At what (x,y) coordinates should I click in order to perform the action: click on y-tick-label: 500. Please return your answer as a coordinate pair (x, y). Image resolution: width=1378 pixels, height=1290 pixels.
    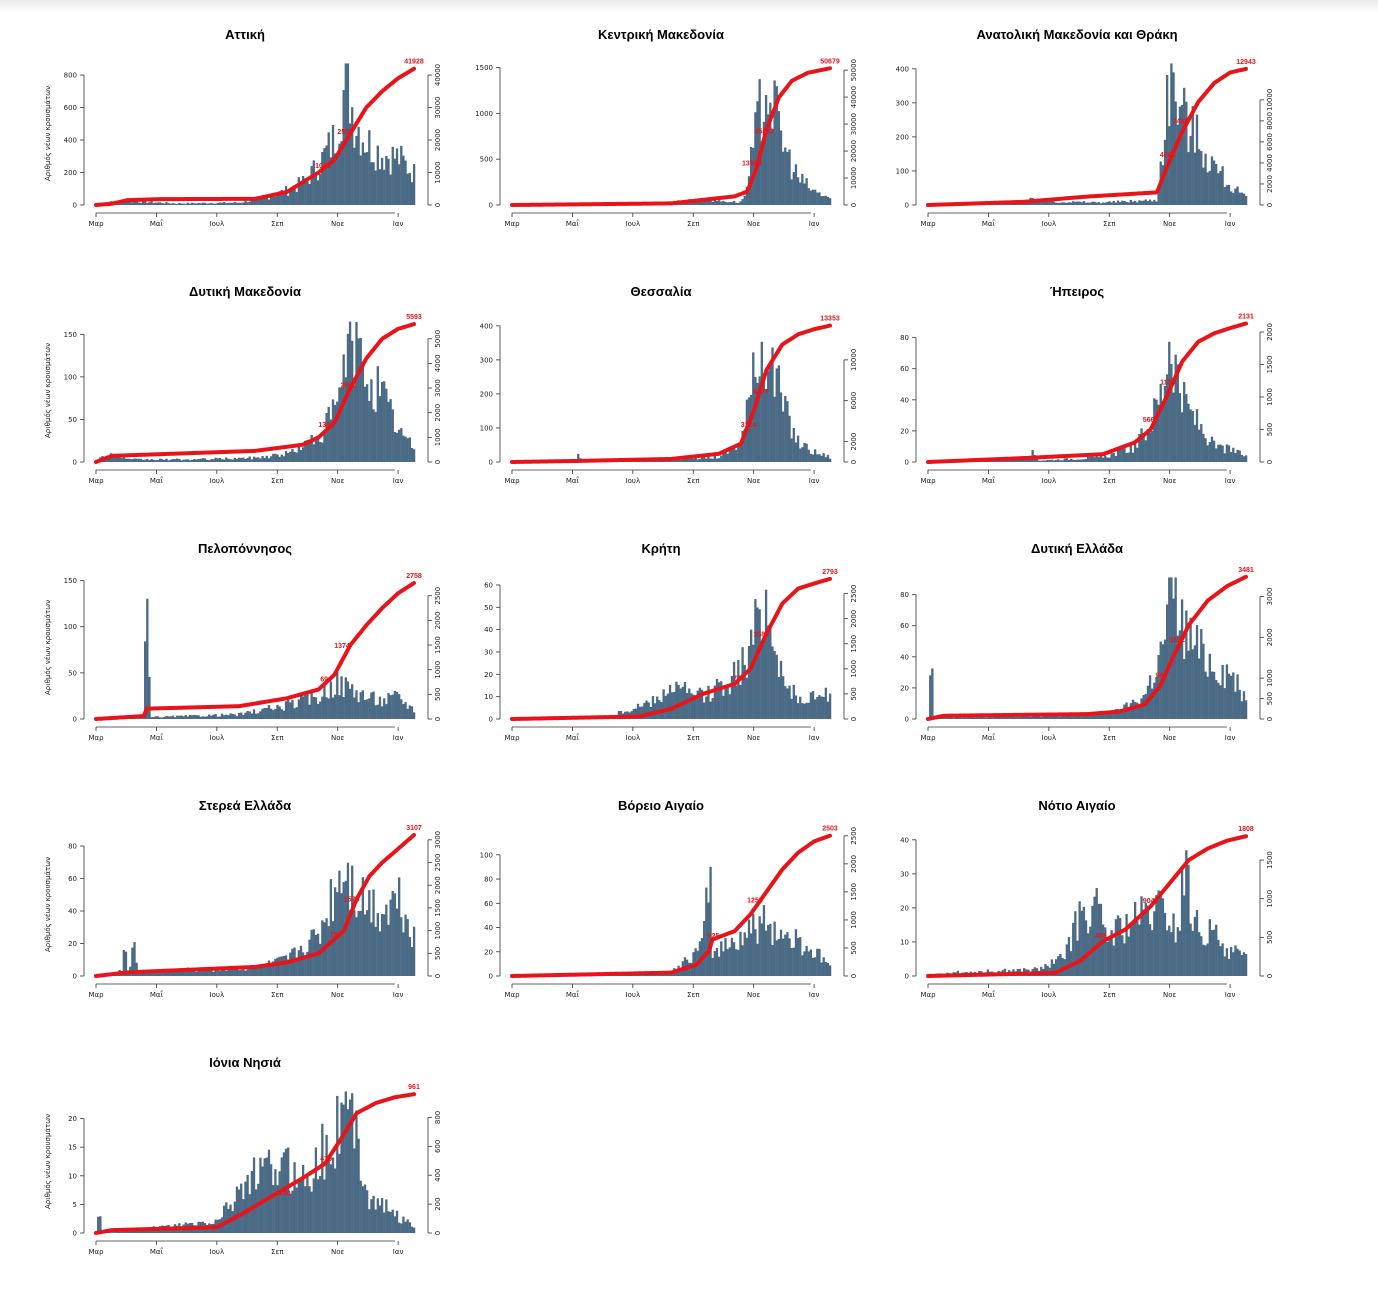
    Looking at the image, I should click on (486, 160).